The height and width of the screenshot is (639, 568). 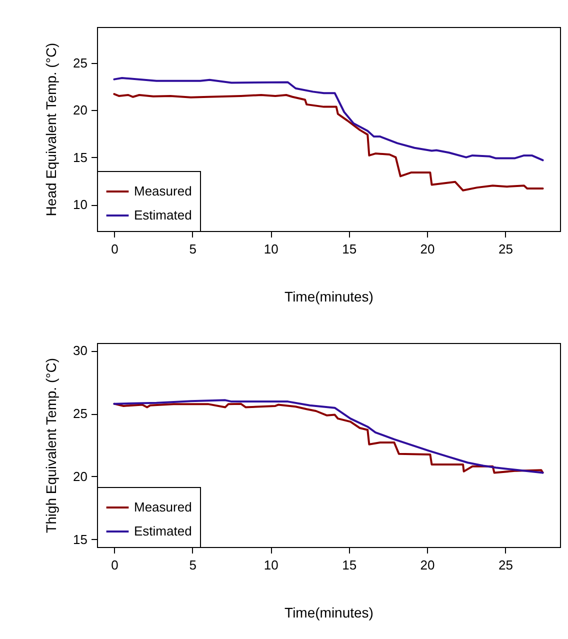 I want to click on y-tick-label: 30, so click(x=80, y=350).